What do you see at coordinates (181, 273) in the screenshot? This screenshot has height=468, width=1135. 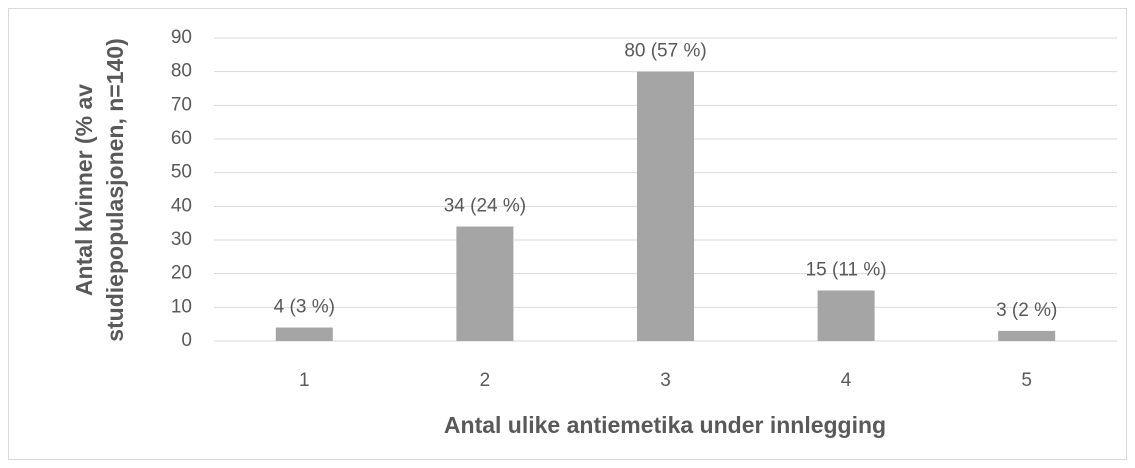 I see `y-tick-label: 20` at bounding box center [181, 273].